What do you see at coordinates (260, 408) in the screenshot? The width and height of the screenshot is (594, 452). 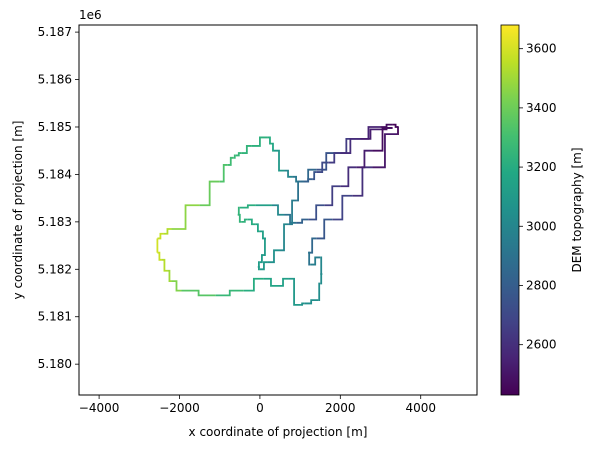 I see `x-tick-label: 0` at bounding box center [260, 408].